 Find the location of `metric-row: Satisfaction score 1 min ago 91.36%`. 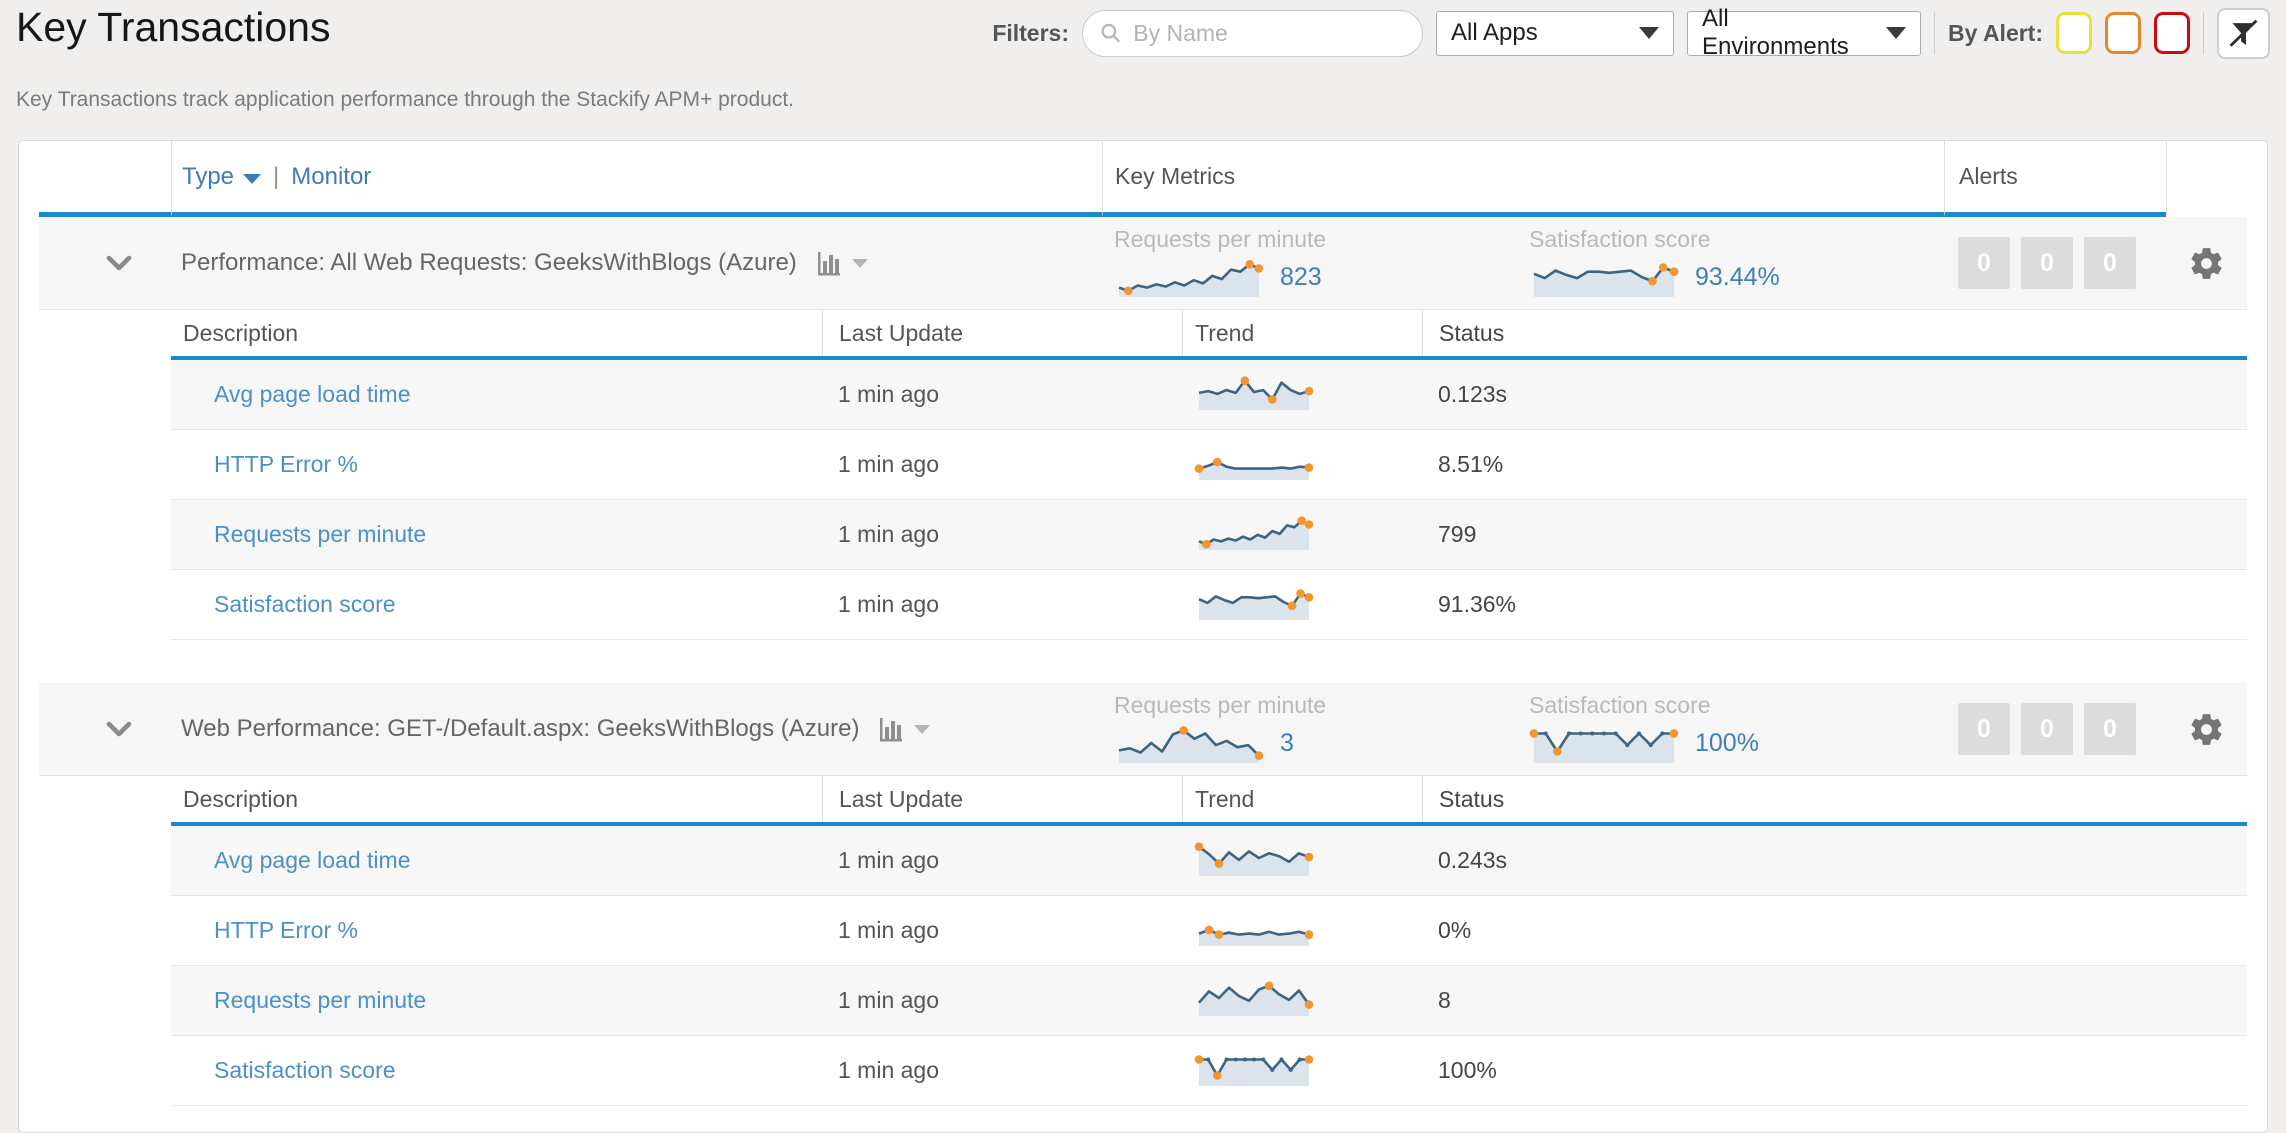

metric-row: Satisfaction score 1 min ago 91.36% is located at coordinates (1209, 605).